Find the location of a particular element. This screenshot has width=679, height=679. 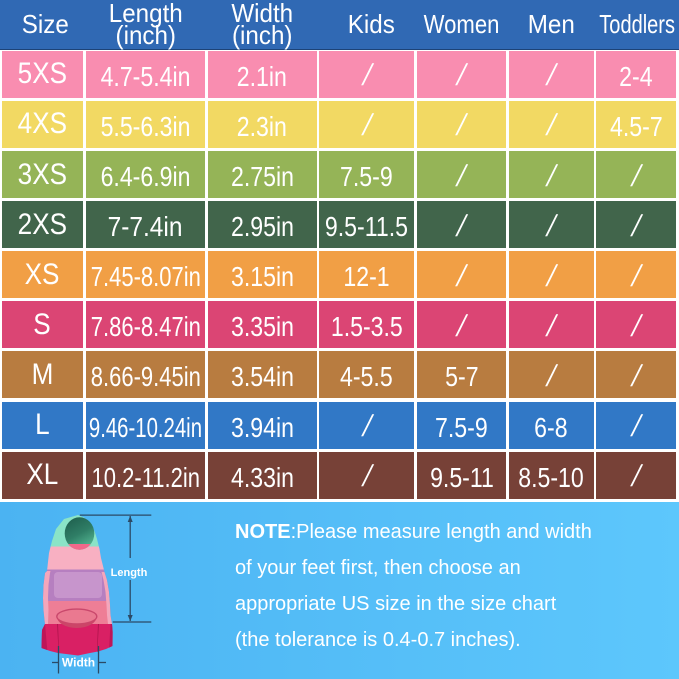

svg-text: Length is located at coordinates (129, 573).